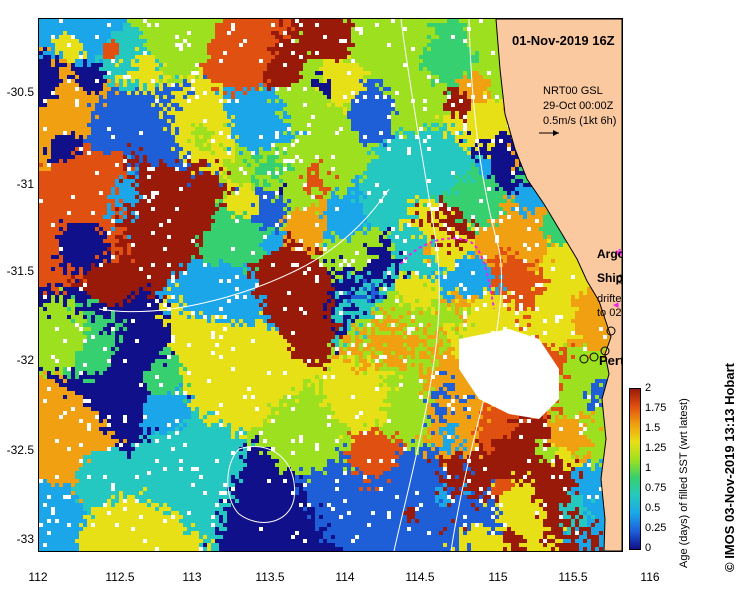  What do you see at coordinates (120, 577) in the screenshot?
I see `lon-tick-label: 112.5` at bounding box center [120, 577].